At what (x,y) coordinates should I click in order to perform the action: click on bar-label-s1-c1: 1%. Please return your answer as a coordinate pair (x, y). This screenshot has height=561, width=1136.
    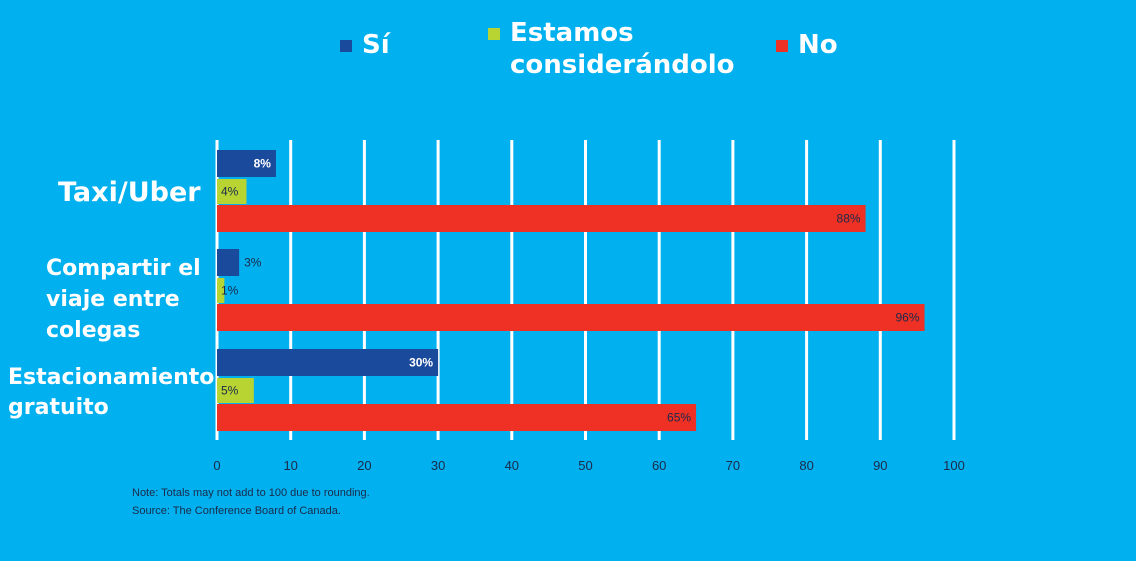
    Looking at the image, I should click on (230, 291).